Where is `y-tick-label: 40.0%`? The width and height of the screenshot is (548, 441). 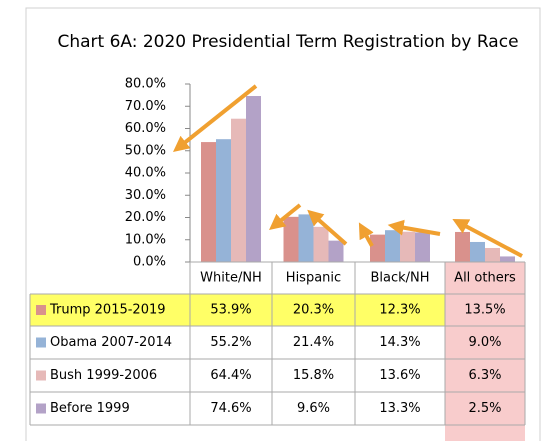 y-tick-label: 40.0% is located at coordinates (145, 173).